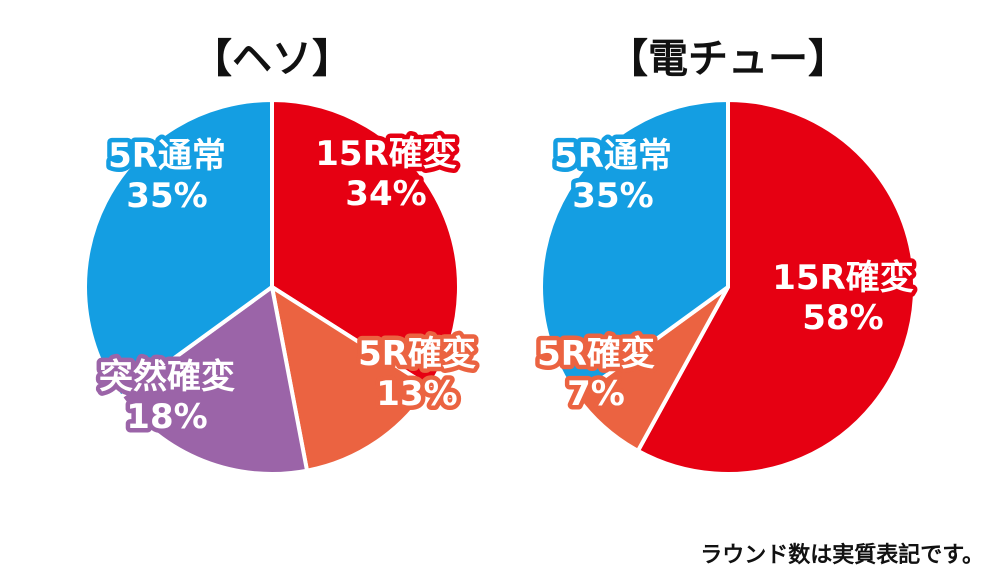 Image resolution: width=1000 pixels, height=577 pixels. What do you see at coordinates (612, 196) in the screenshot?
I see `slice-percent-1-2: 35%` at bounding box center [612, 196].